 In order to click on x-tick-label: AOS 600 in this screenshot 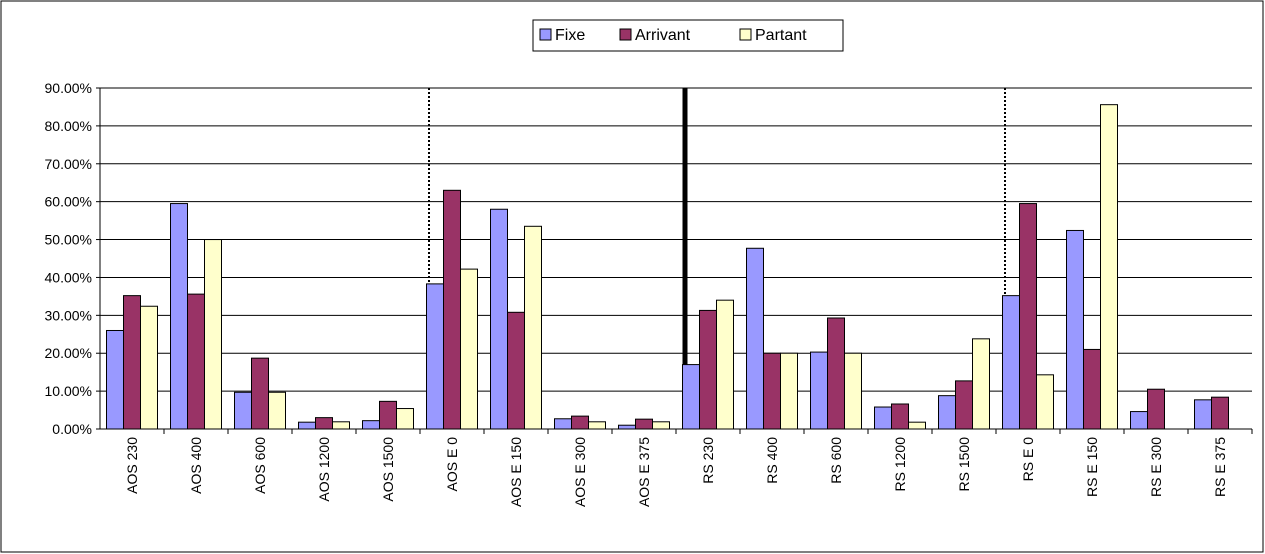, I will do `click(260, 465)`.